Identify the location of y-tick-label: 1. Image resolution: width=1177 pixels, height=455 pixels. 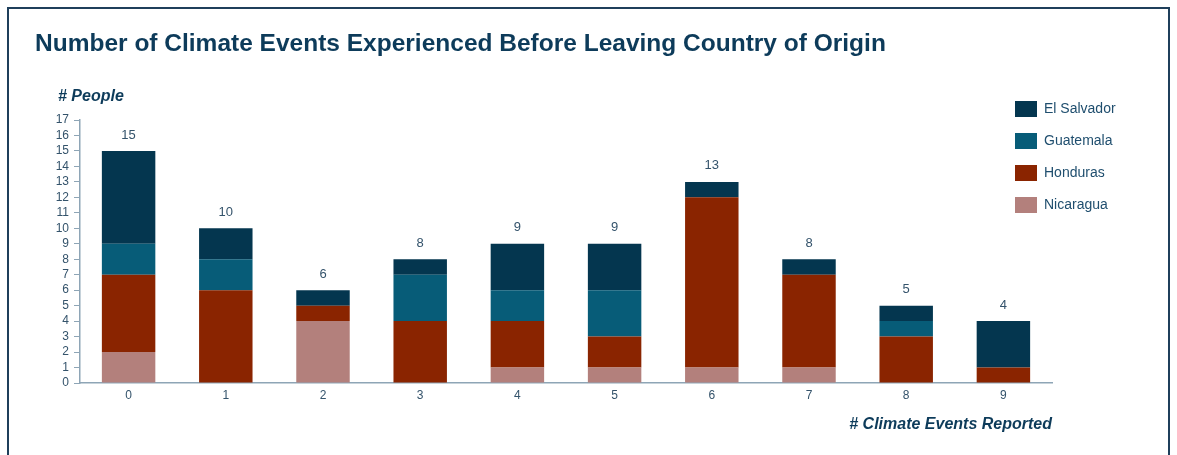
(66, 366).